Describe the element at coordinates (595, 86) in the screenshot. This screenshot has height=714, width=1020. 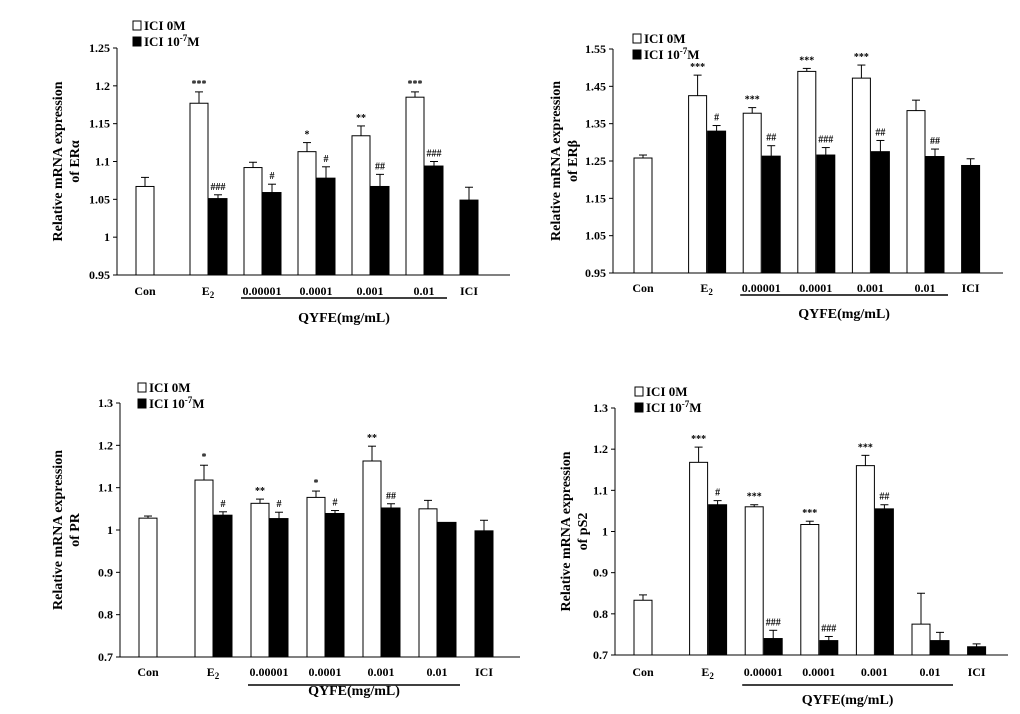
I see `y-tick-label: 1.45` at that location.